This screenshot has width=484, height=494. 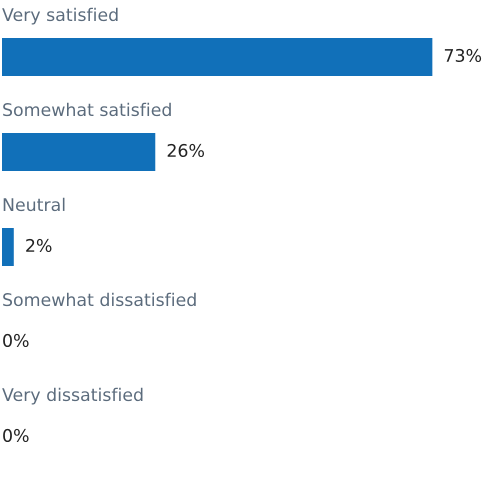 What do you see at coordinates (34, 205) in the screenshot?
I see `y-tick-label: Neutral` at bounding box center [34, 205].